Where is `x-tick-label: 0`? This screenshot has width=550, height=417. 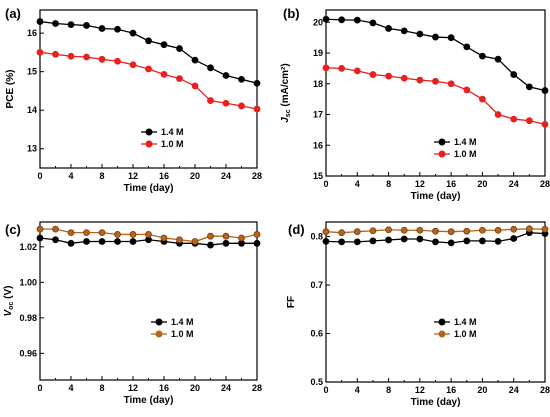 x-tick-label: 0 is located at coordinates (39, 176).